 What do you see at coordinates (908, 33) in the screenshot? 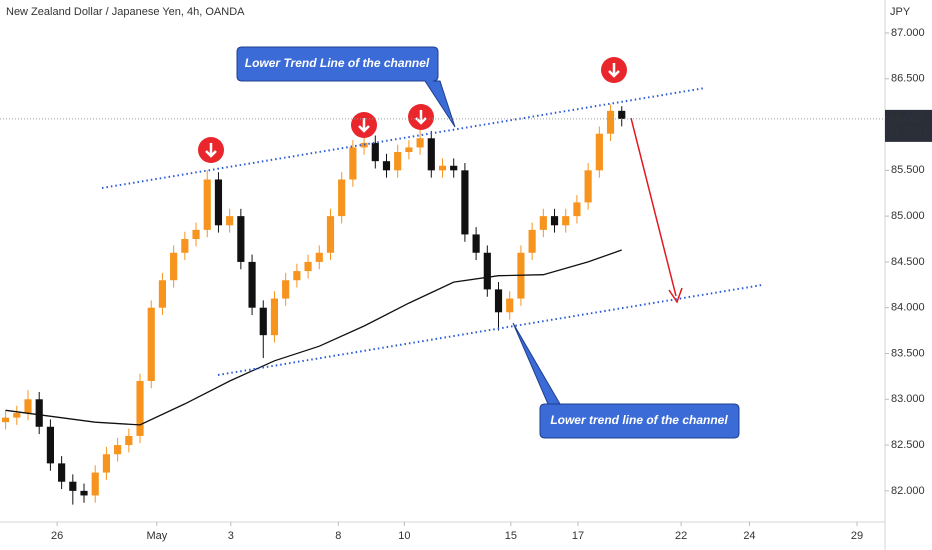
I see `y-tick-label: 87.000` at bounding box center [908, 33].